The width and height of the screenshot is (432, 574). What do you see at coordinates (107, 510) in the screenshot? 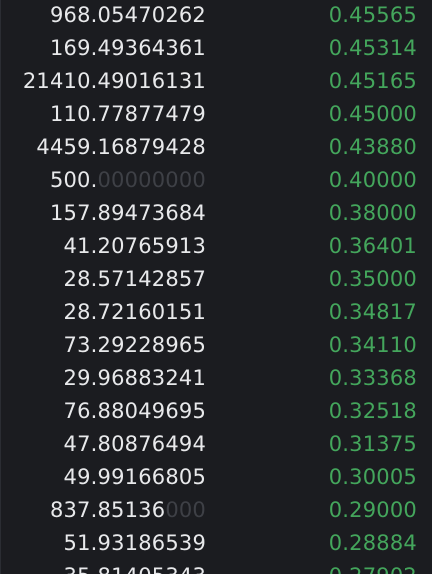
I see `order-amount-value: 837.85136` at bounding box center [107, 510].